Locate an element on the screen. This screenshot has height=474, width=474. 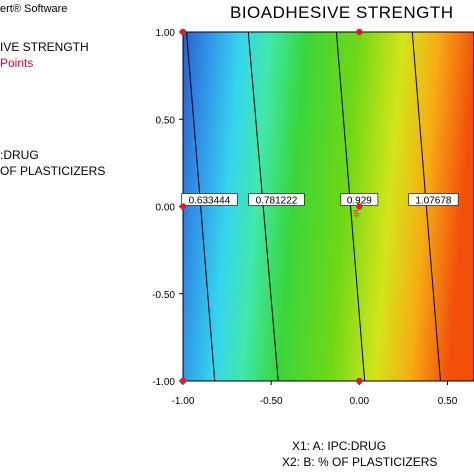
design-points-label: Points is located at coordinates (17, 63).